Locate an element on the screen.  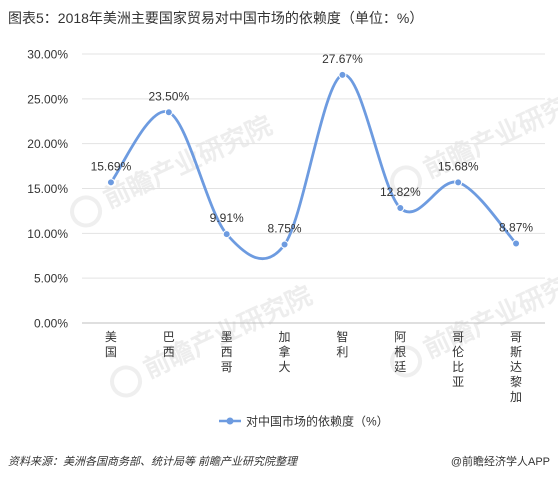
credit-note: @前瞻经济学人APP is located at coordinates (500, 462).